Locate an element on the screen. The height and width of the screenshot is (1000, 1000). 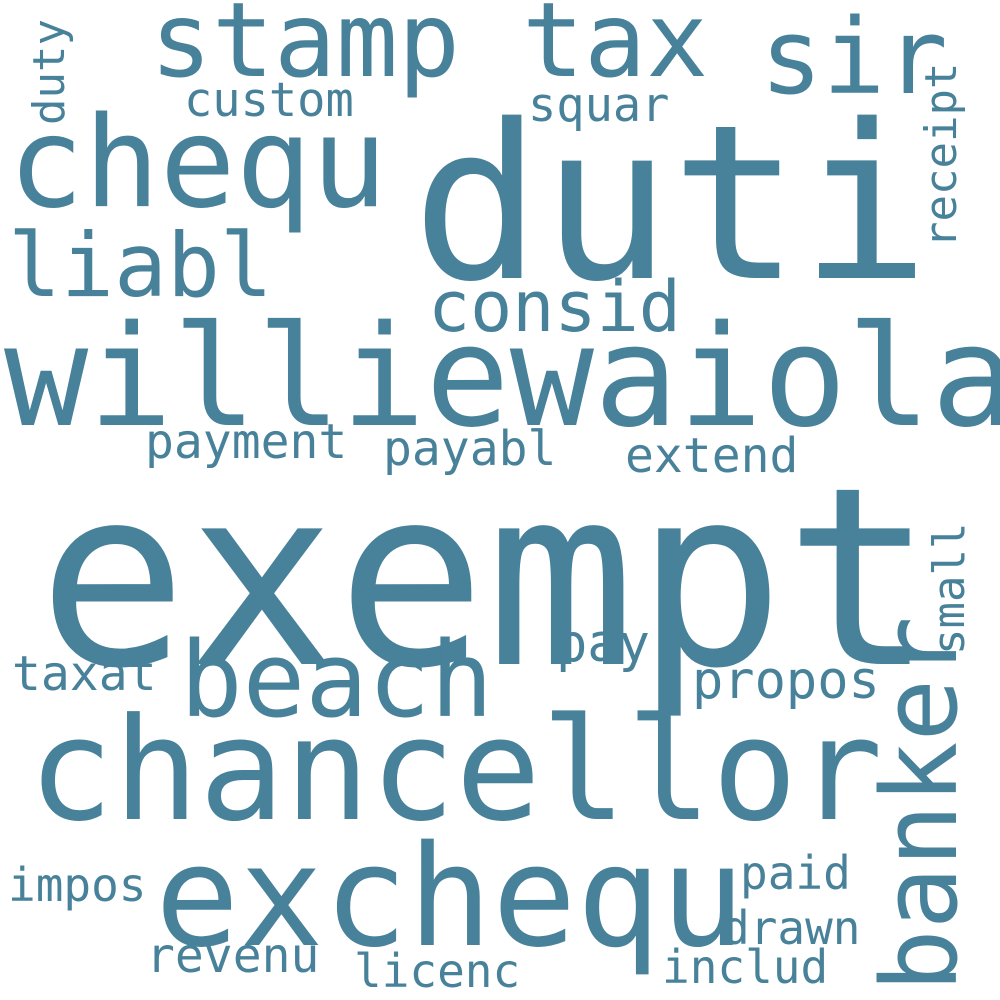
word-receipt: receipt is located at coordinates (941, 155).